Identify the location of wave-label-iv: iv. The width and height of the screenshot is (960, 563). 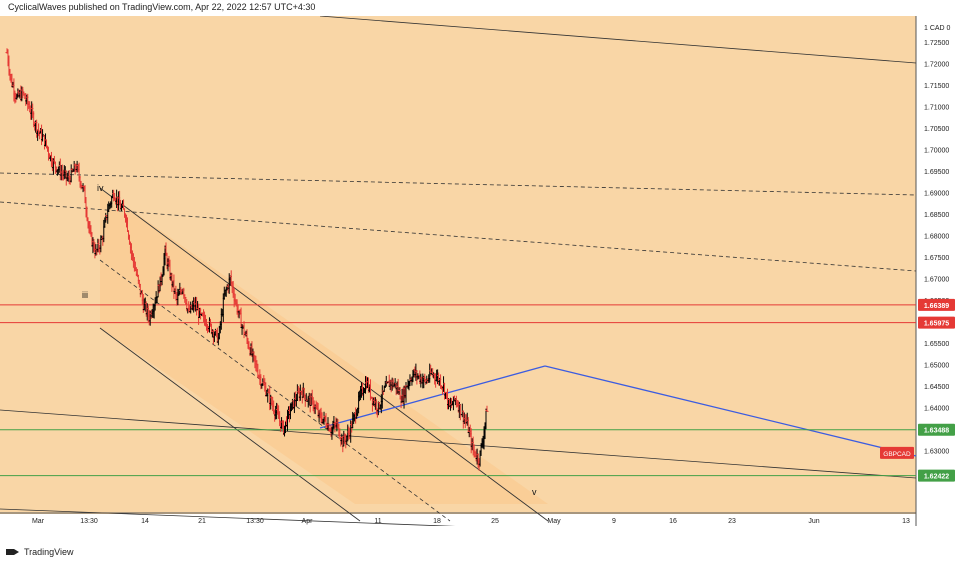
(100, 188).